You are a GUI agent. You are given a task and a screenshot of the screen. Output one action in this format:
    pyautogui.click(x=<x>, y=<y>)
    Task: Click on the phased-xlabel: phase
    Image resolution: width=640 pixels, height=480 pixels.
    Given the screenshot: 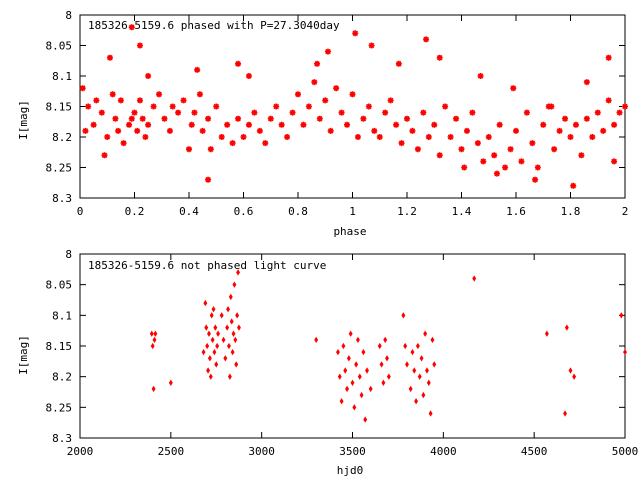 What is the action you would take?
    pyautogui.click(x=349, y=231)
    